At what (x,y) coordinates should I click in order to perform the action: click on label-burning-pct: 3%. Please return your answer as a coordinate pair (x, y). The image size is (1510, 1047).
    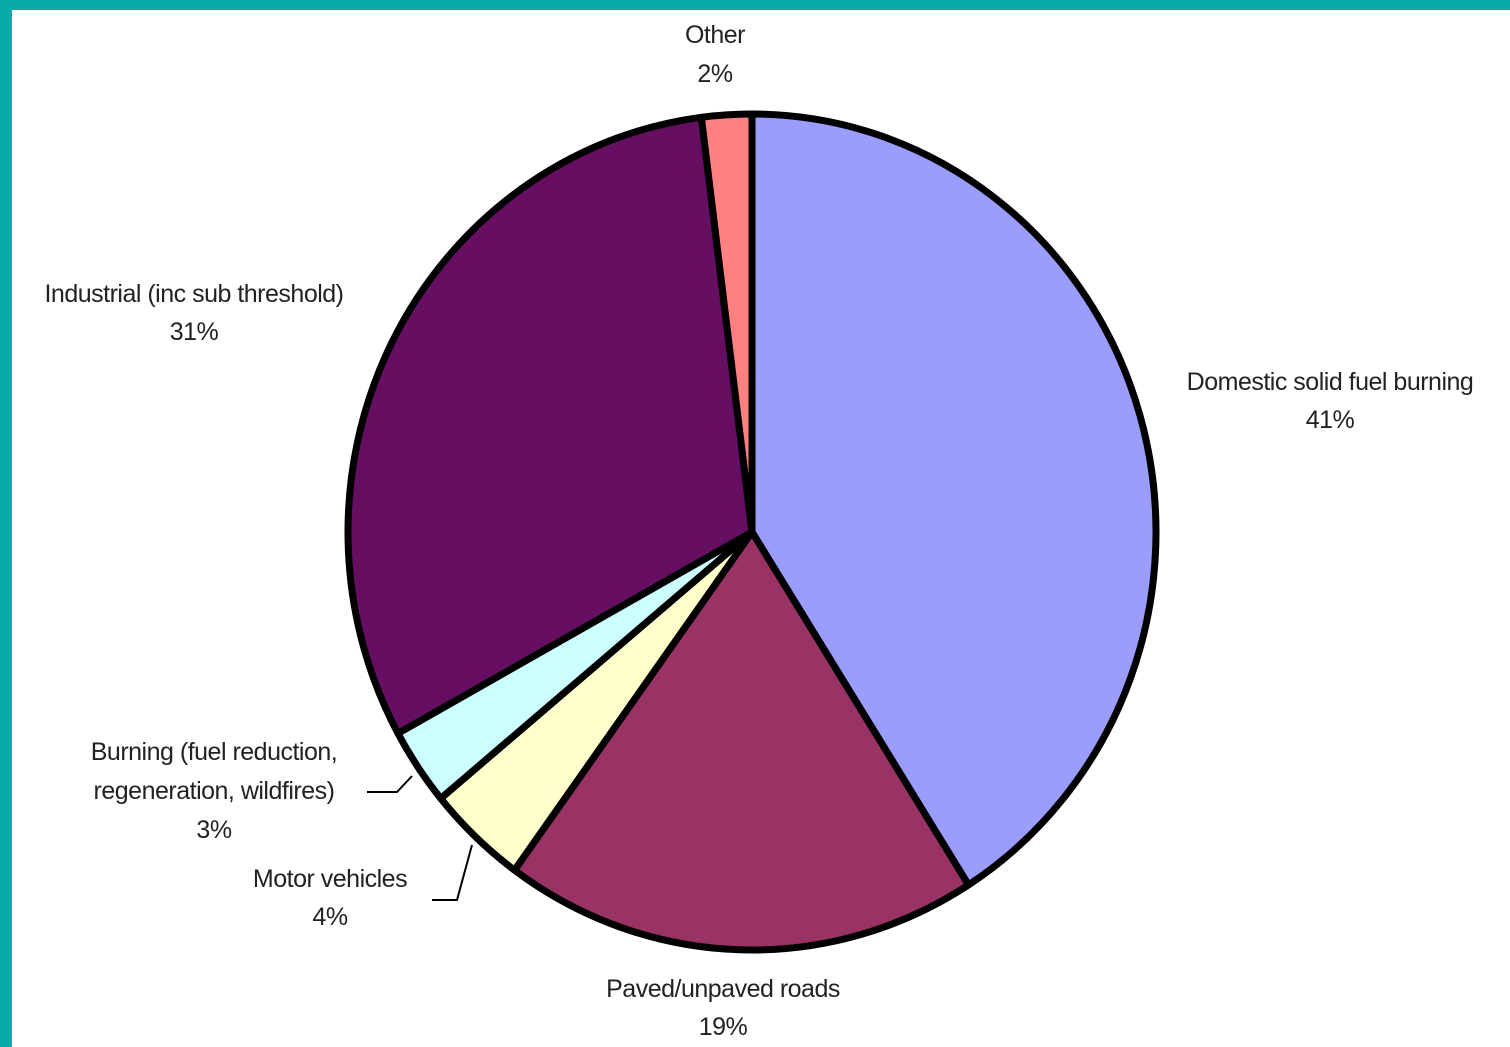
    Looking at the image, I should click on (213, 830).